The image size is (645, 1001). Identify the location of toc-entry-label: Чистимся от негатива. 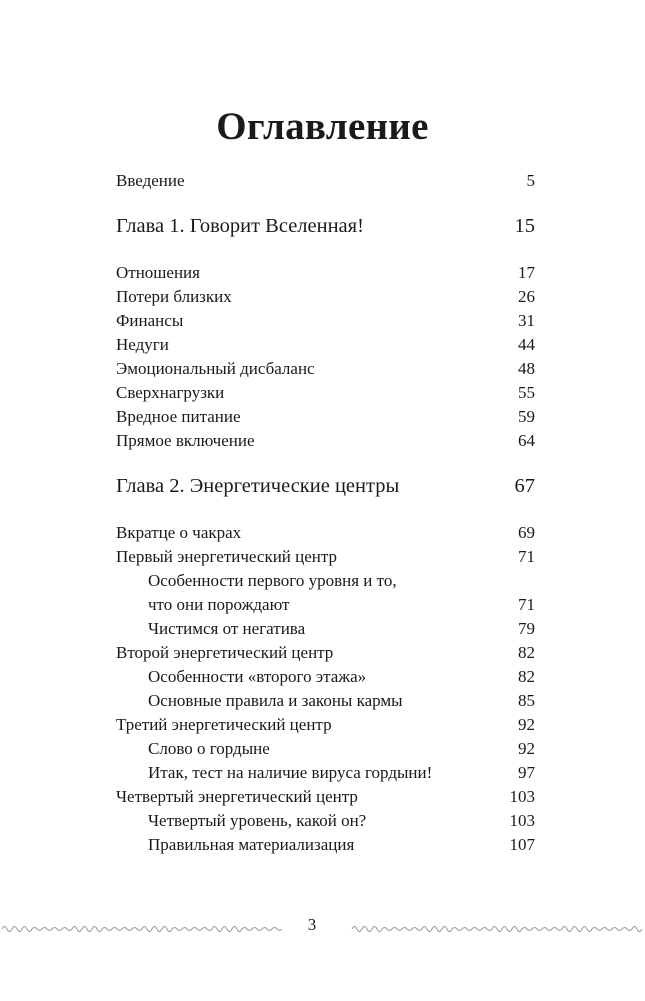
(227, 628).